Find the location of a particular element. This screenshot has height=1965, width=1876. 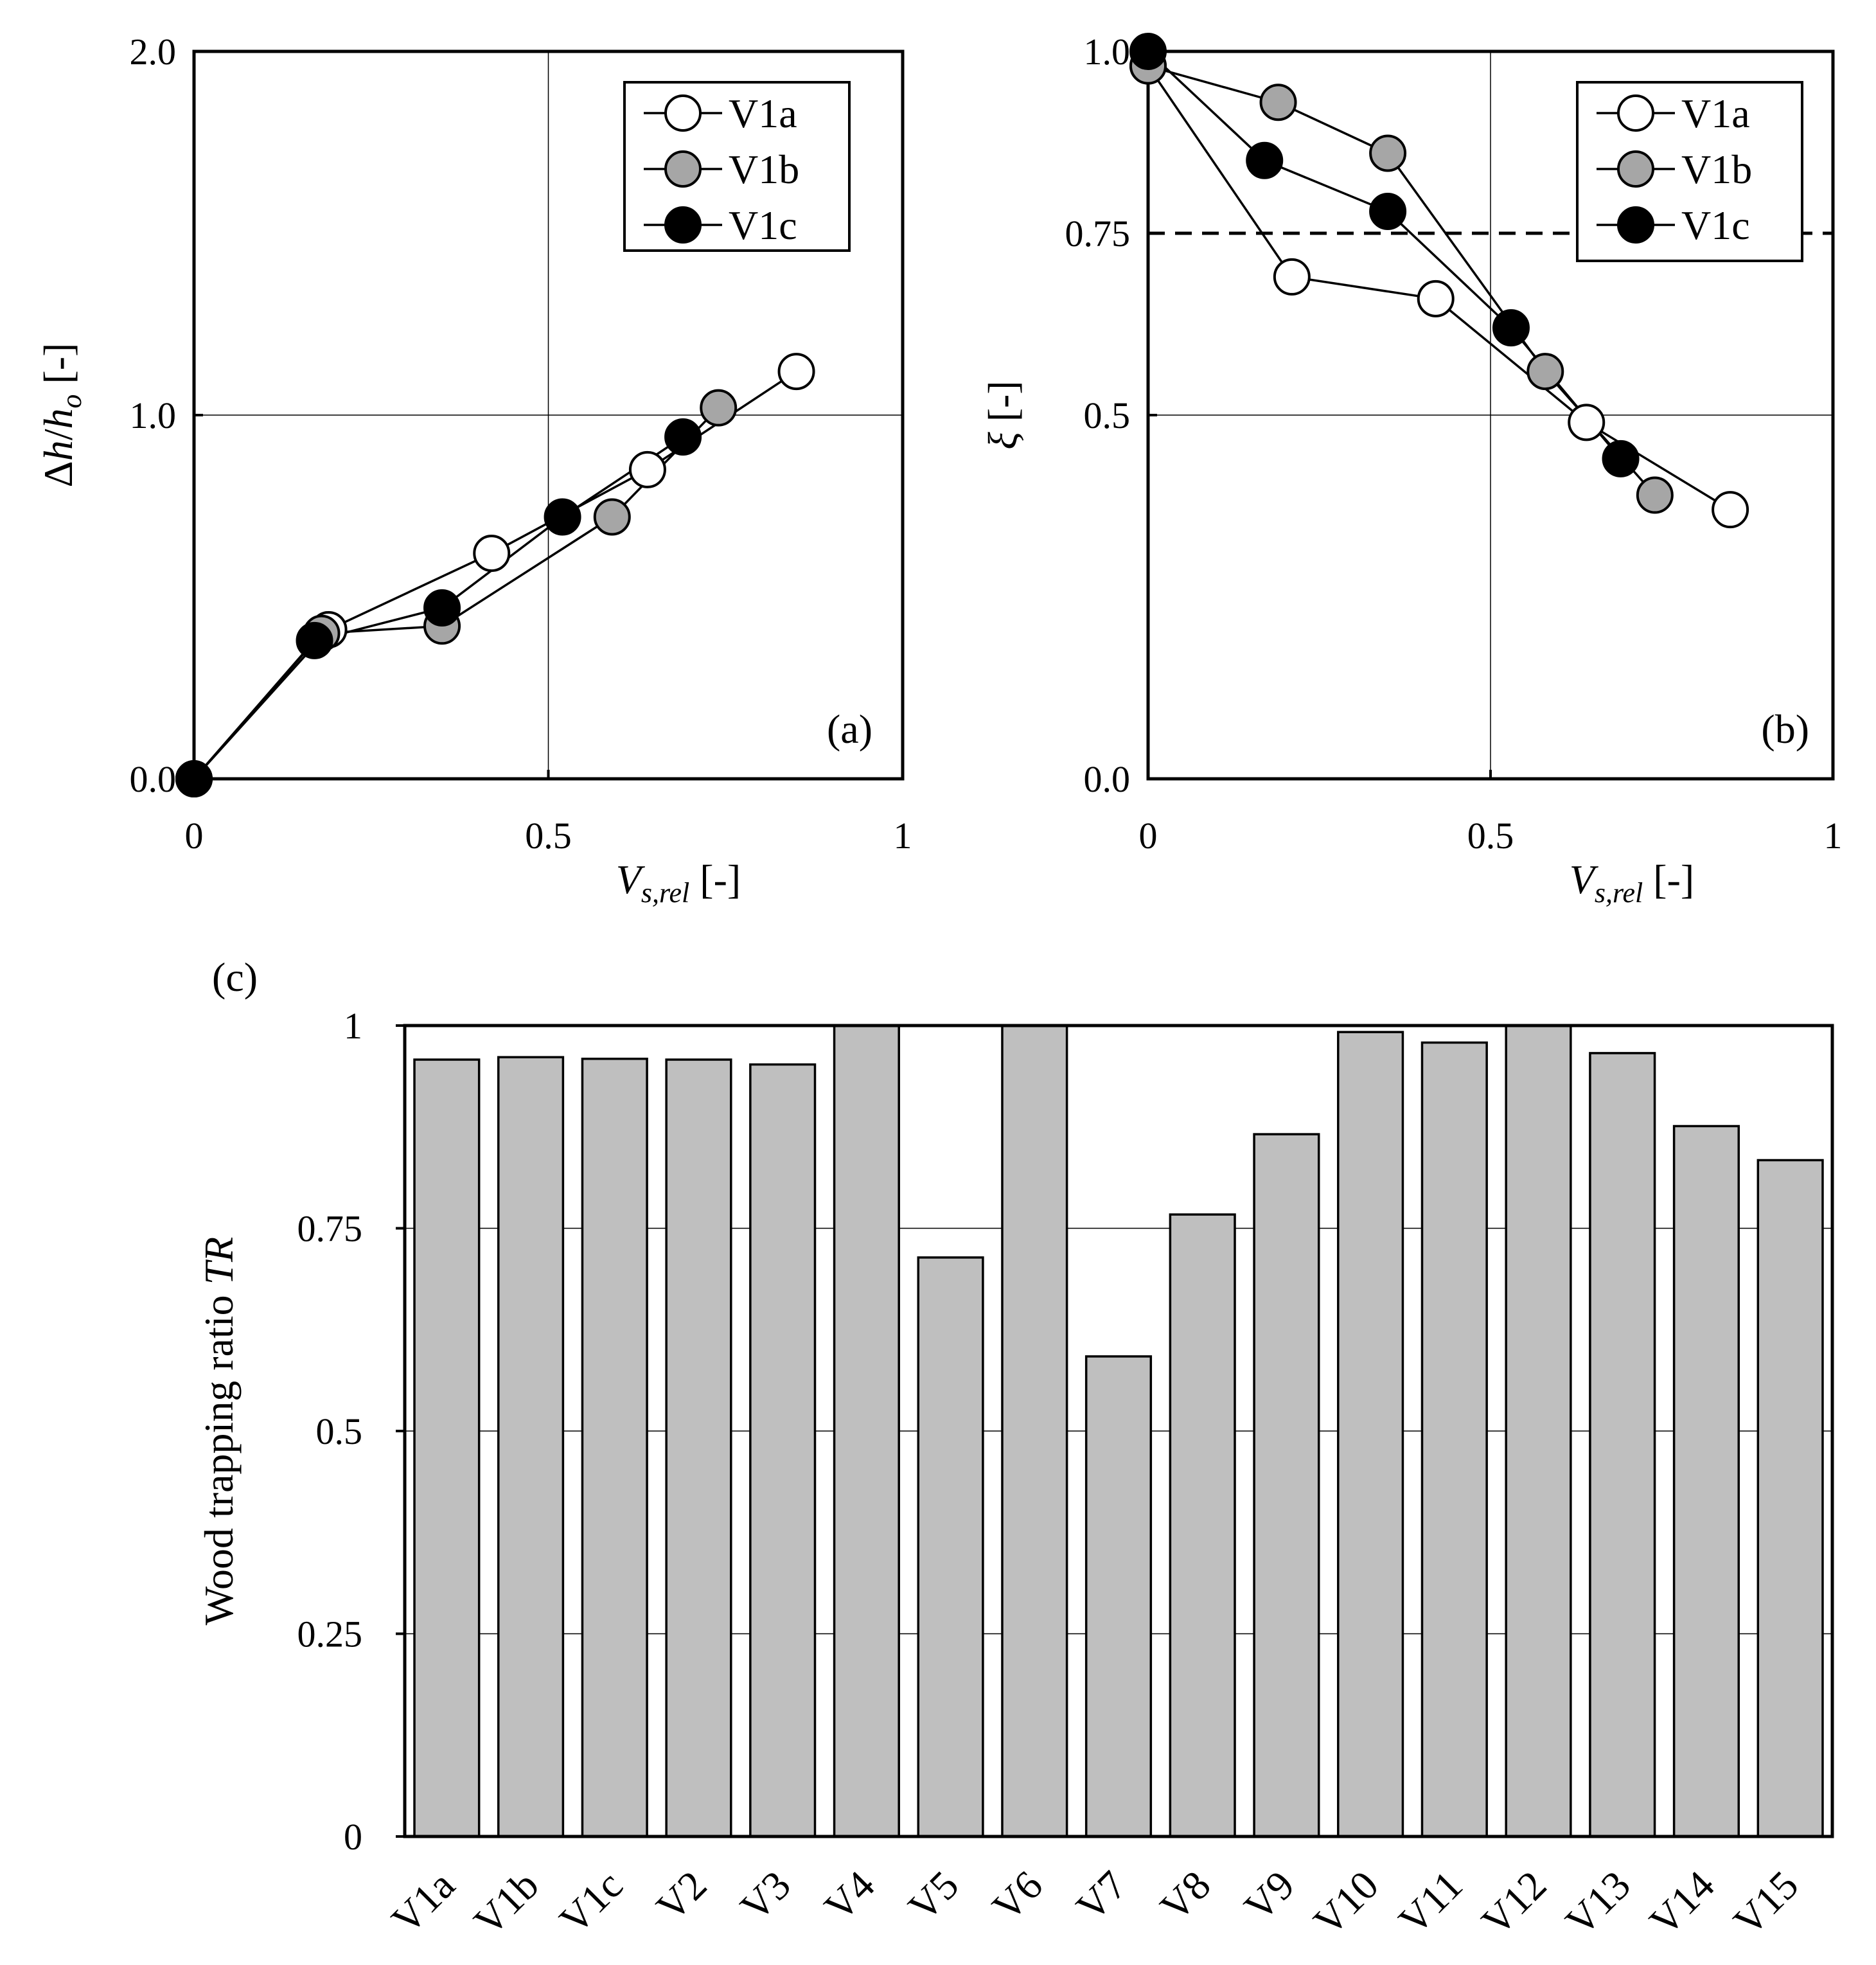

y-tick-label: 2.0 is located at coordinates (153, 52).